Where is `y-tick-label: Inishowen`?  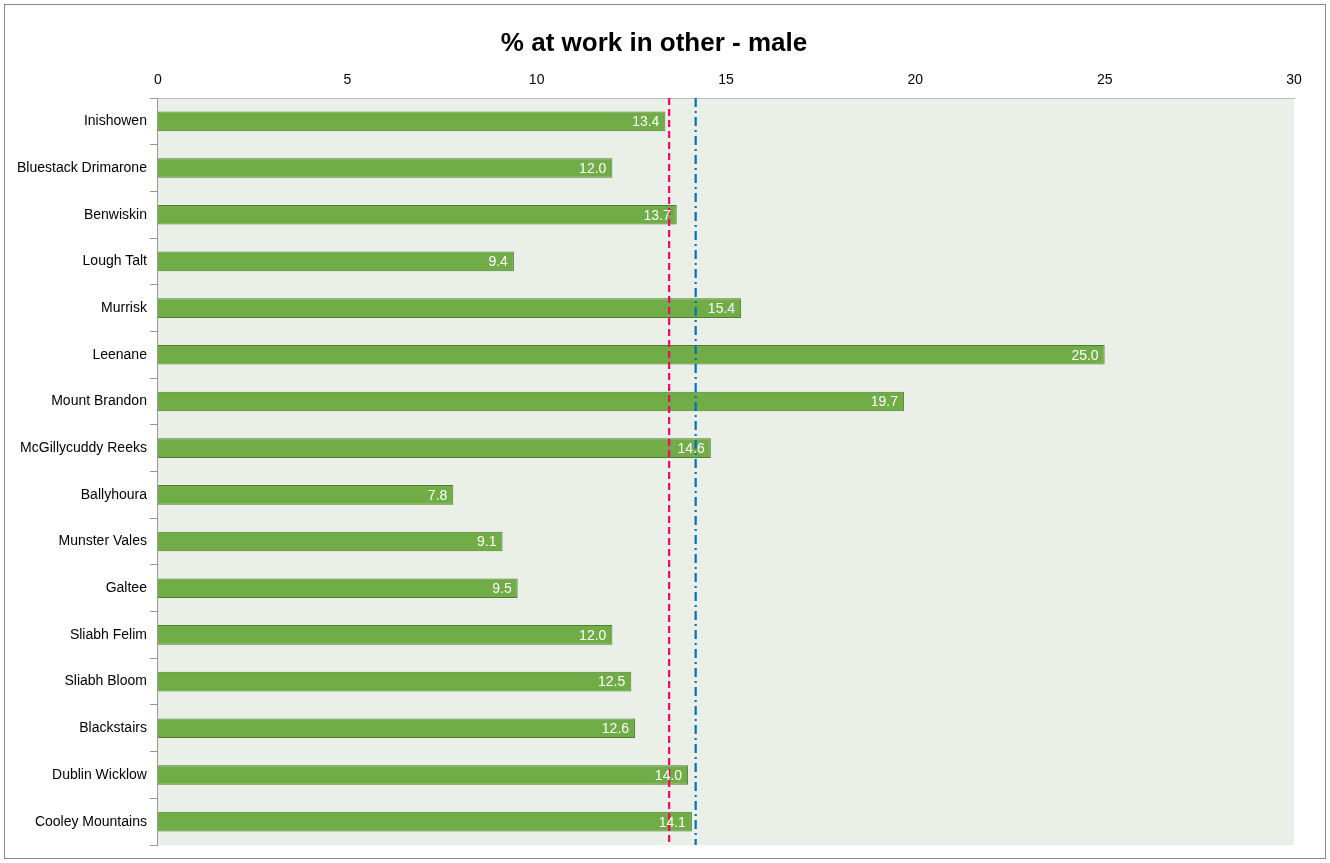 y-tick-label: Inishowen is located at coordinates (115, 120).